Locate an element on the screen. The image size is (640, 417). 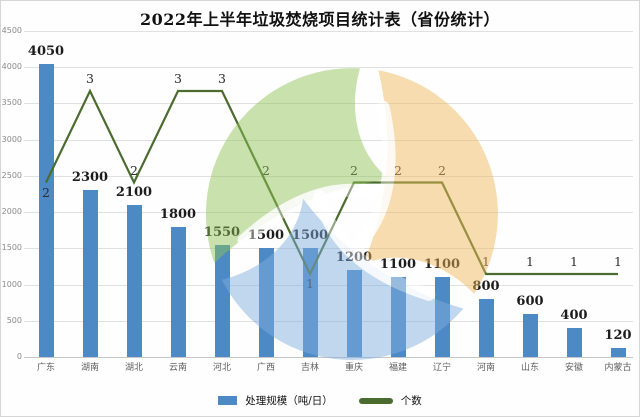
chart-title: 2022年上半年垃圾焚烧项目统计表（省份统计） is located at coordinates (320, 19).